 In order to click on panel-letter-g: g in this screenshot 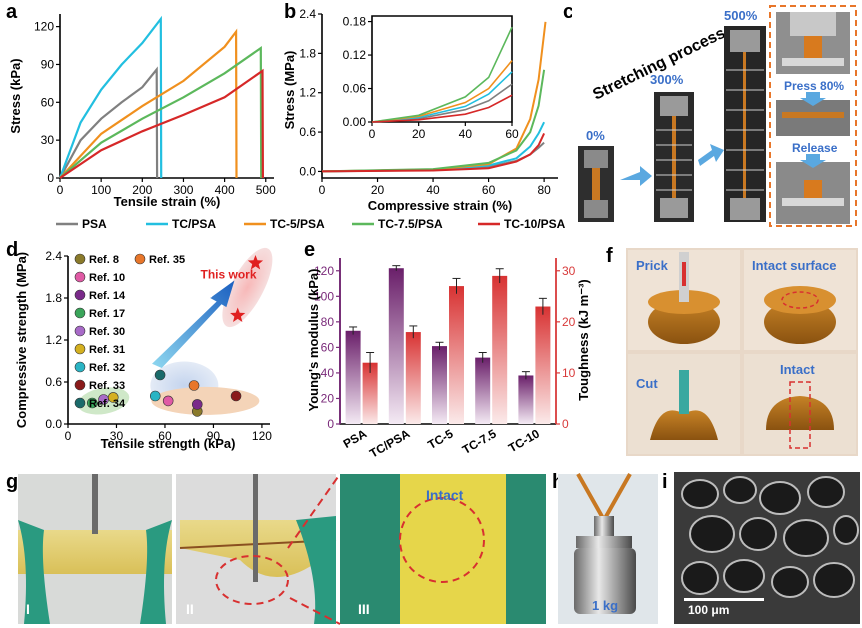, I will do `click(12, 482)`.